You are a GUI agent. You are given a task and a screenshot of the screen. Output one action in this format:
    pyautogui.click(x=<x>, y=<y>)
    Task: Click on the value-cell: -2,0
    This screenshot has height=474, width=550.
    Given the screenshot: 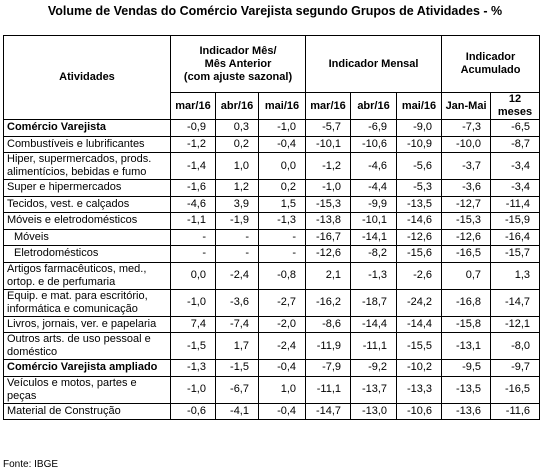 What is the action you would take?
    pyautogui.click(x=282, y=324)
    